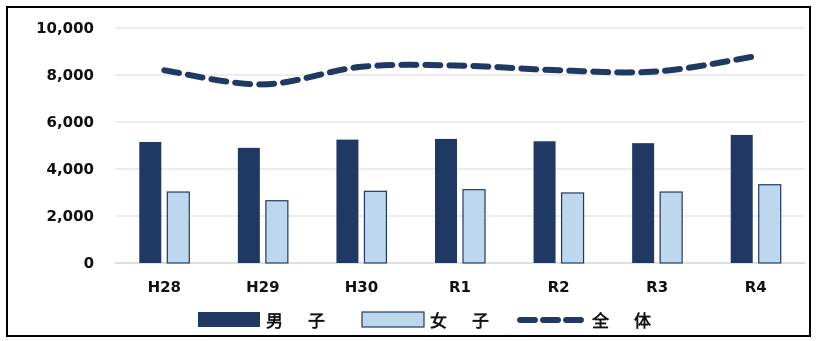 Image resolution: width=817 pixels, height=341 pixels. What do you see at coordinates (70, 75) in the screenshot?
I see `y-tick-label: 8,000` at bounding box center [70, 75].